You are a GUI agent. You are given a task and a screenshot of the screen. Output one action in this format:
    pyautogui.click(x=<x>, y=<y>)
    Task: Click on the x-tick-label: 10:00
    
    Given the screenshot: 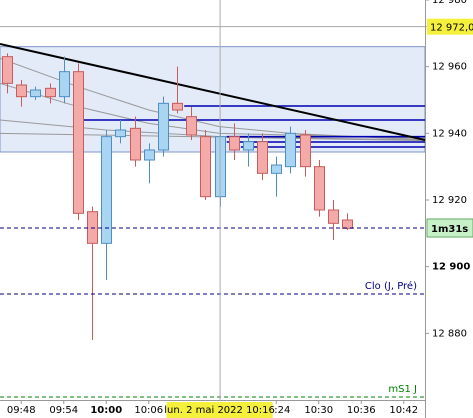 What is the action you would take?
    pyautogui.click(x=106, y=410)
    